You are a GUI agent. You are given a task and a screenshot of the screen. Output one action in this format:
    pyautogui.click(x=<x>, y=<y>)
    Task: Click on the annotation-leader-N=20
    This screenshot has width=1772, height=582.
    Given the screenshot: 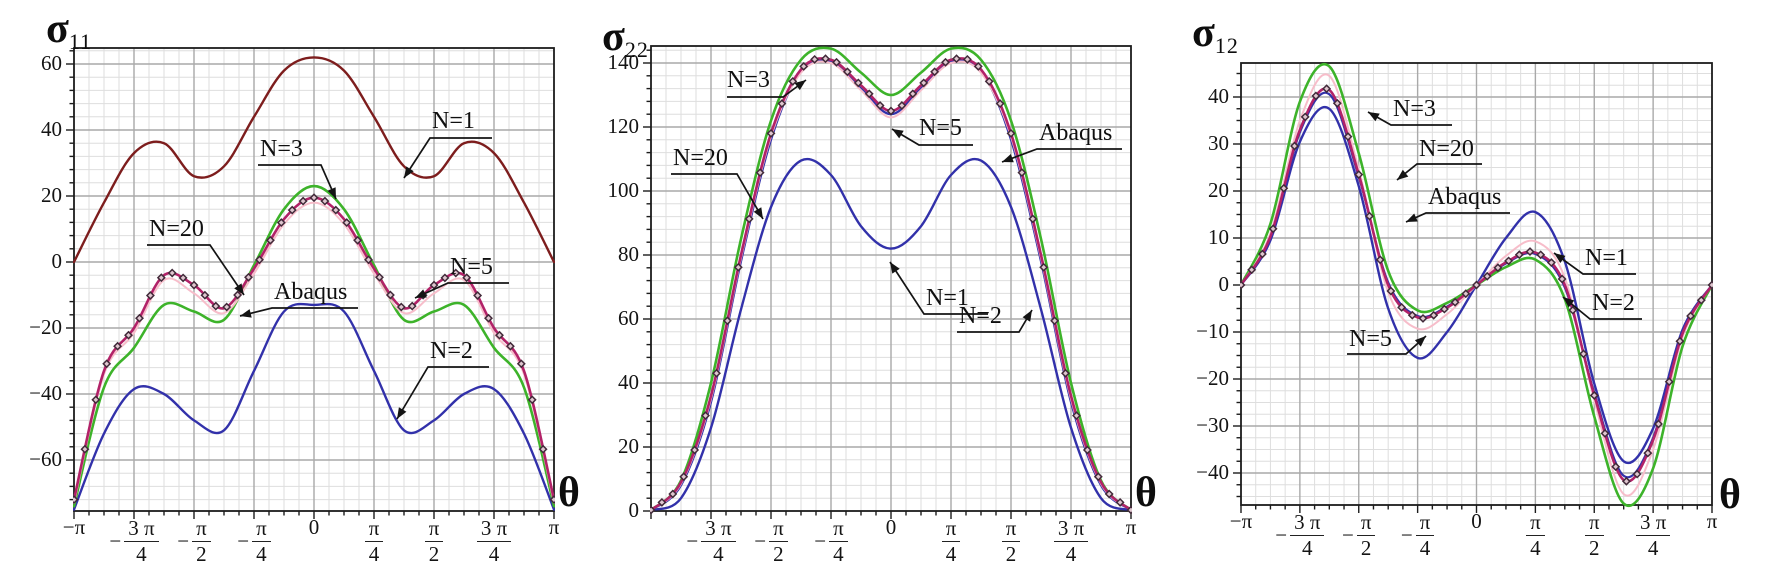 What is the action you would take?
    pyautogui.click(x=717, y=196)
    